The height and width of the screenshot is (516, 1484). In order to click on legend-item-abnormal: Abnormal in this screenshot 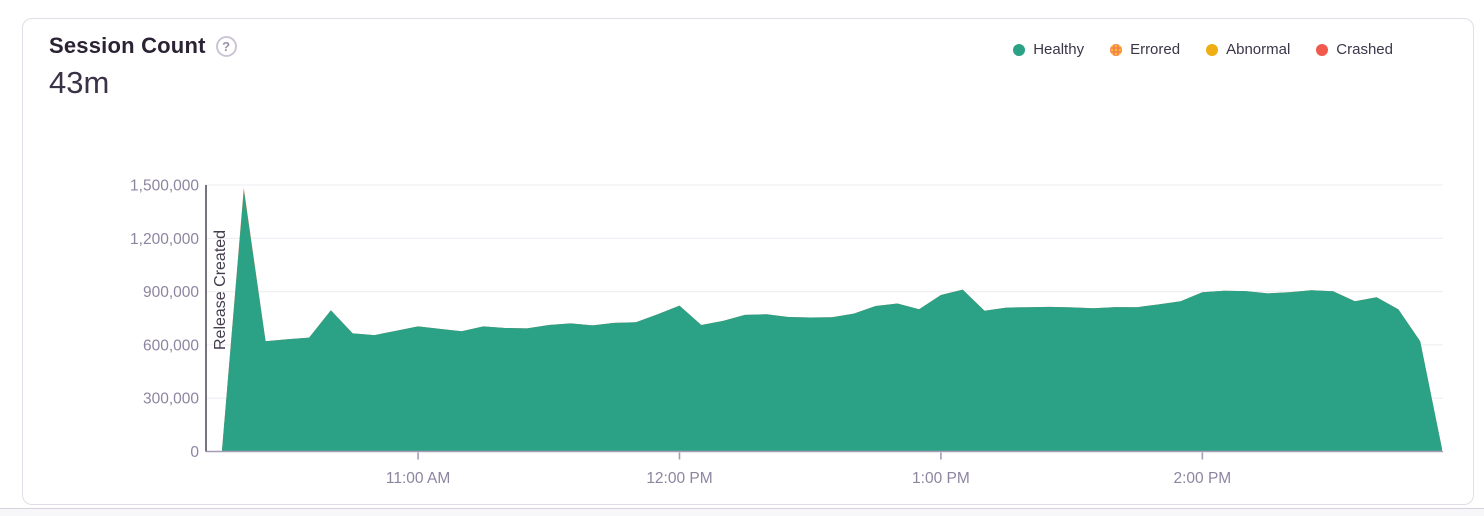, I will do `click(1248, 49)`.